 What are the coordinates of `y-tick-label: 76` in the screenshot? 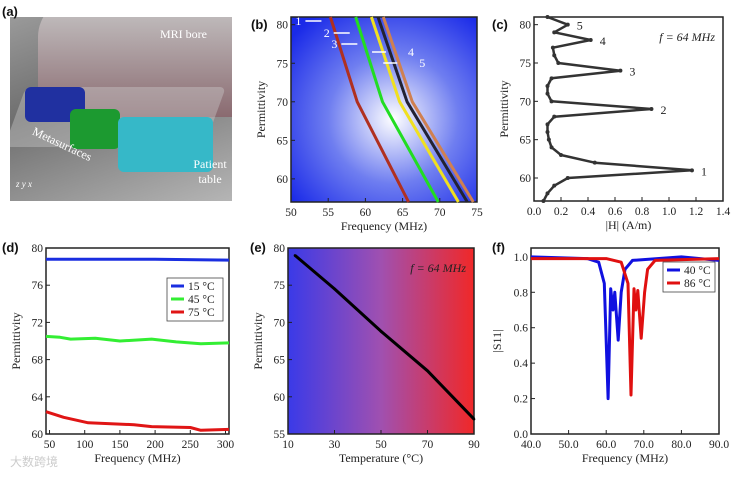 It's located at (38, 286).